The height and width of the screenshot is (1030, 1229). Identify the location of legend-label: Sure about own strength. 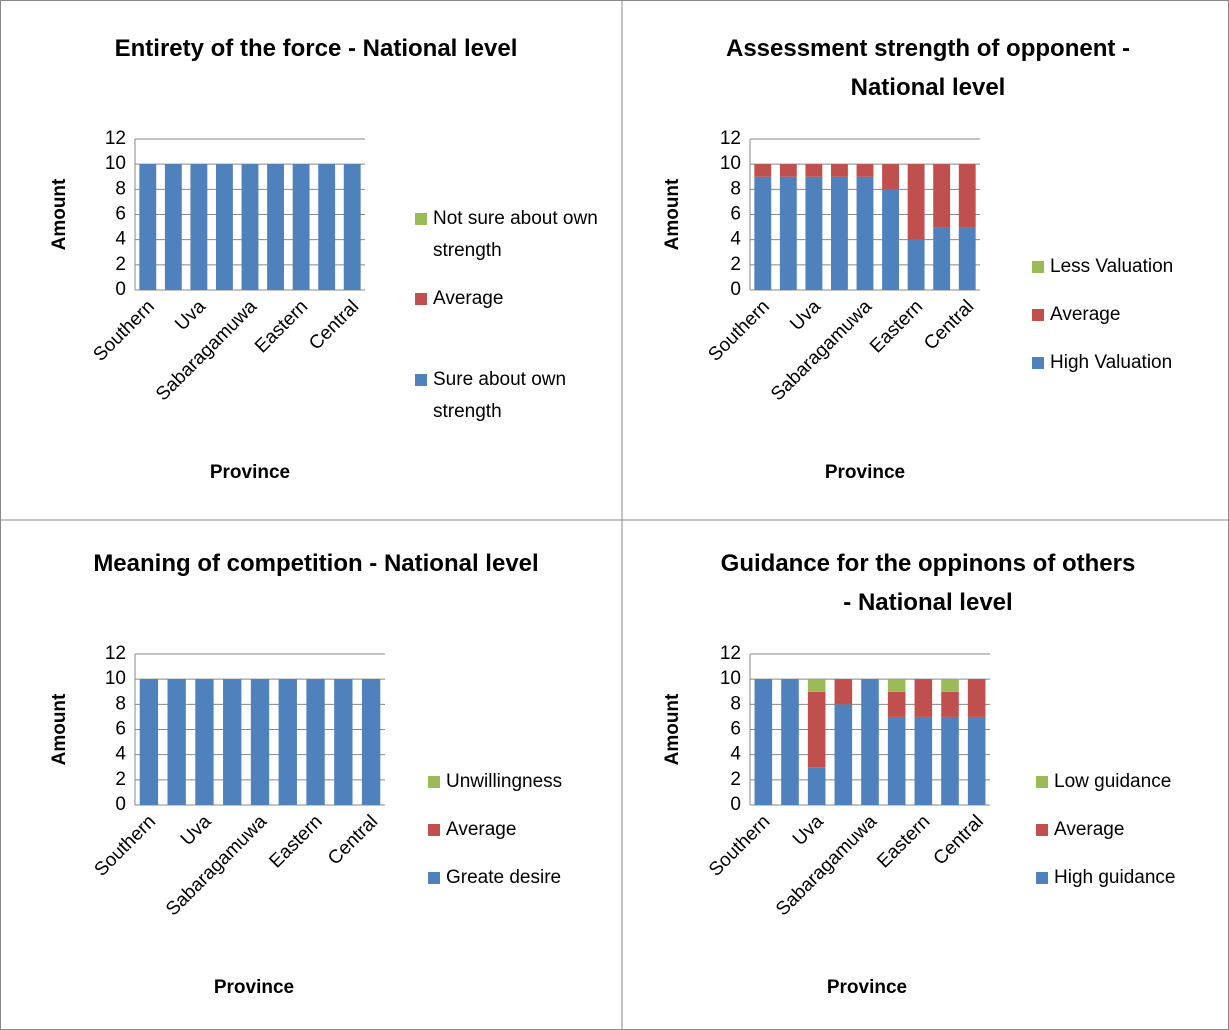
(500, 395).